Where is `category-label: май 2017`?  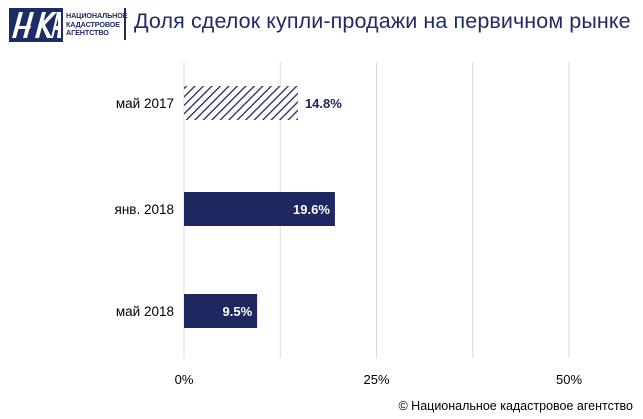
category-label: май 2017 is located at coordinates (145, 103).